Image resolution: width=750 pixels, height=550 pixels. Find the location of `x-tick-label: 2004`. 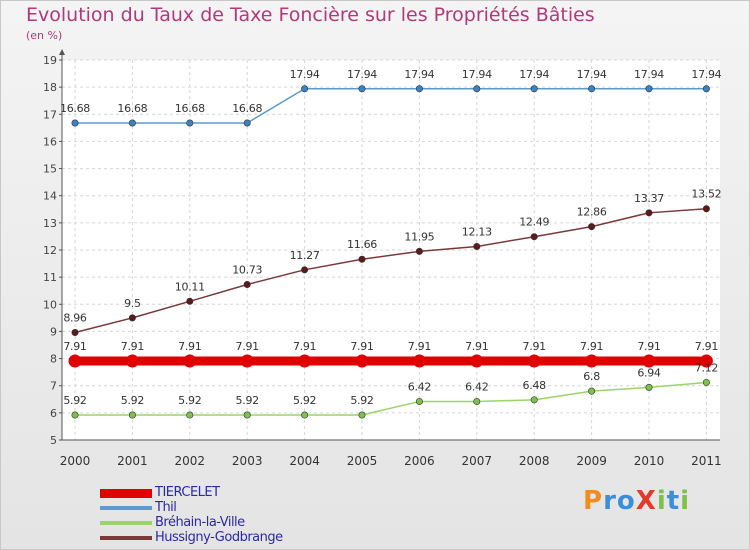

x-tick-label: 2004 is located at coordinates (304, 461).